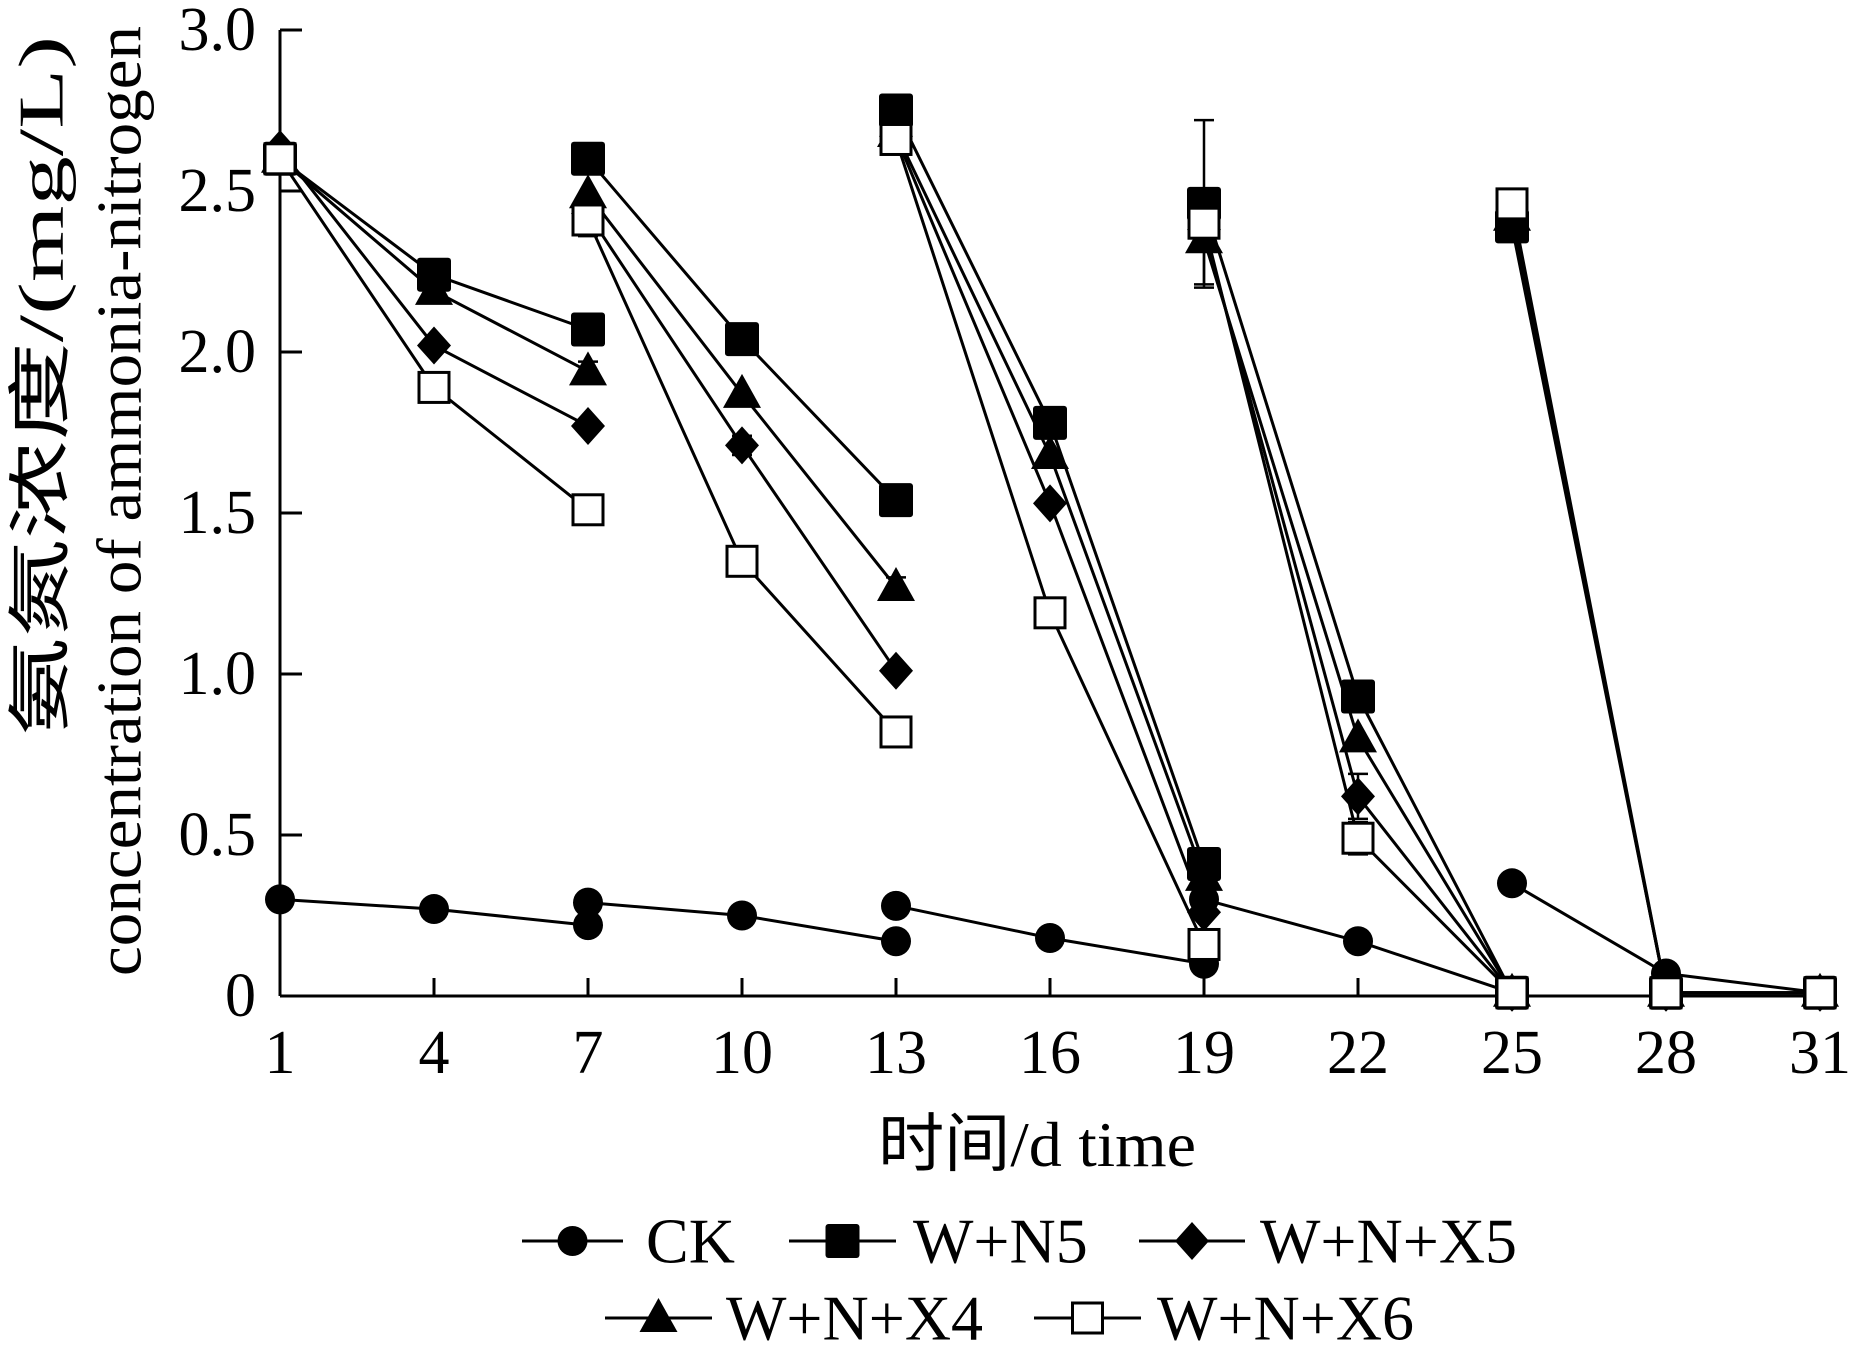 The image size is (1860, 1349). I want to click on x-tick-label: 13, so click(896, 1053).